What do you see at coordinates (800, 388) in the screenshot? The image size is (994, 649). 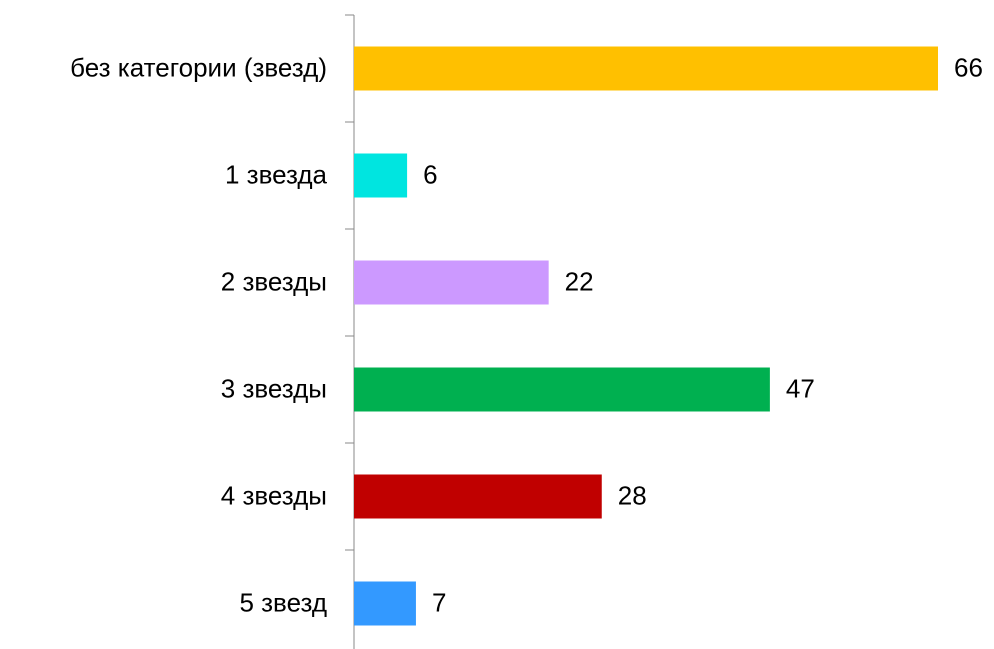 I see `data-label: 47` at bounding box center [800, 388].